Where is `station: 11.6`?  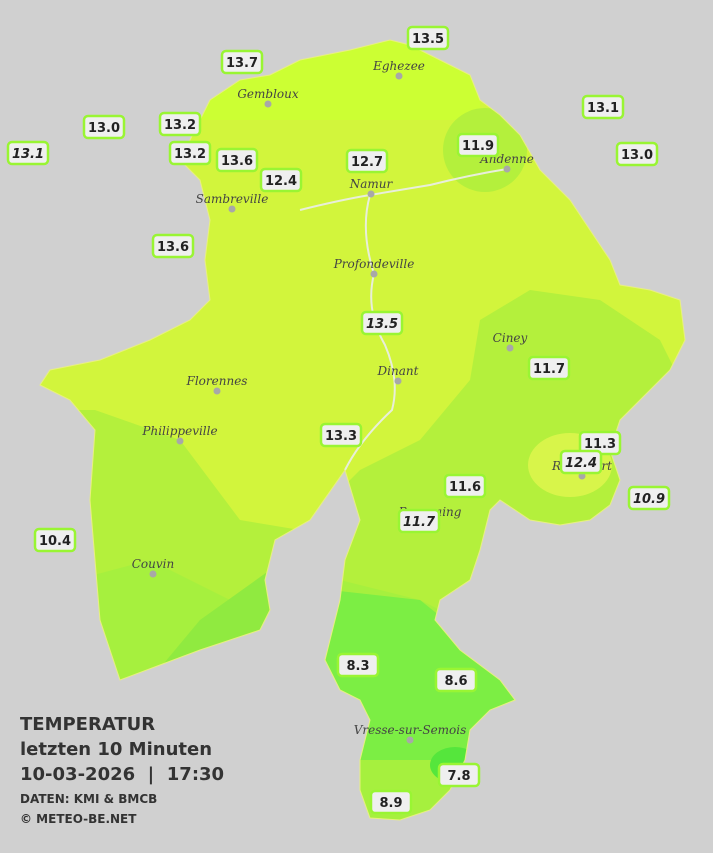
station: 11.6 is located at coordinates (465, 486).